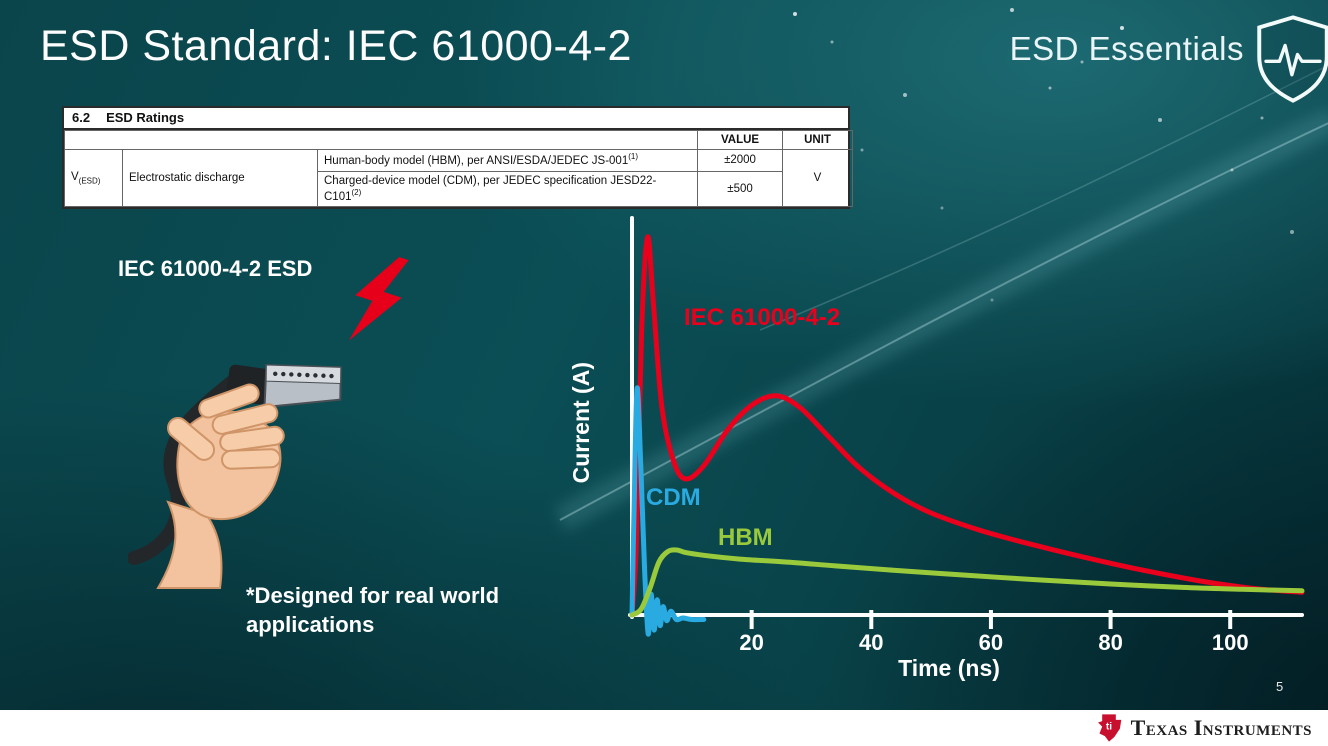  I want to click on cdm-value-cell: ±500, so click(740, 189).